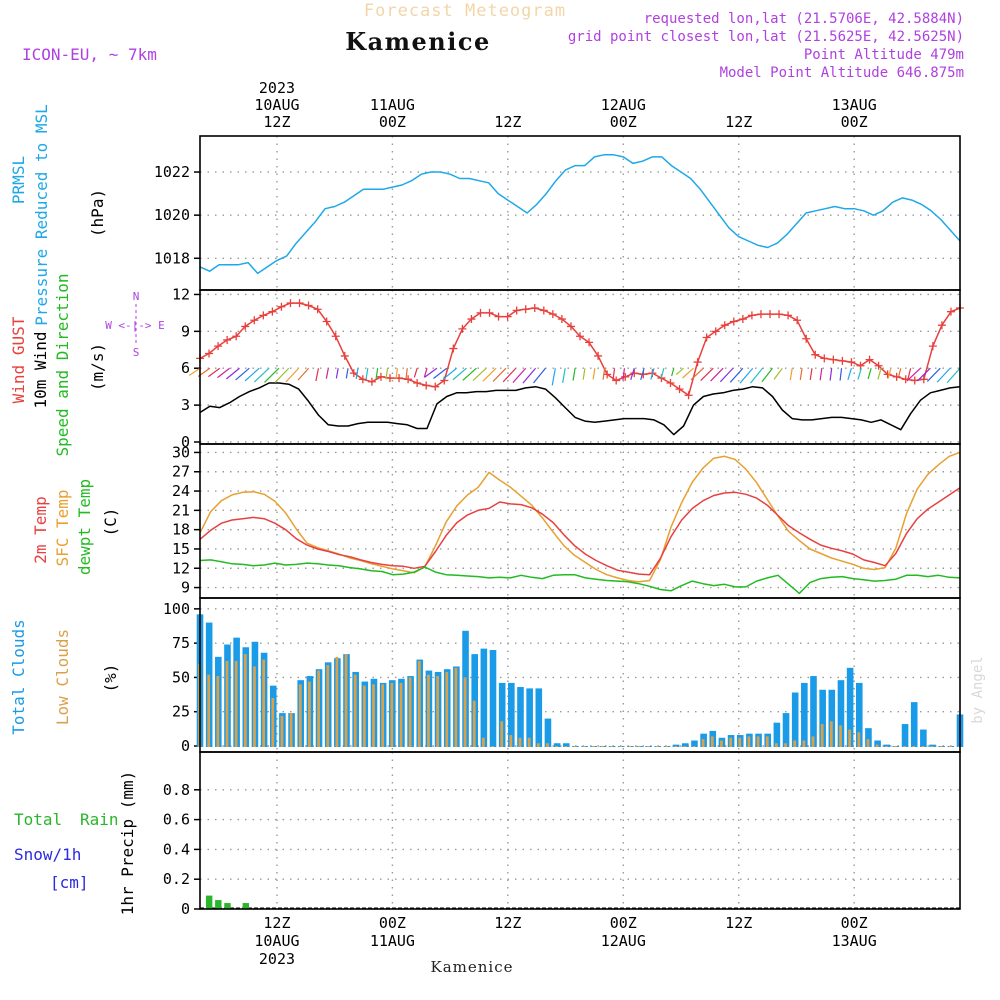 This screenshot has height=1000, width=1000. I want to click on model-altitude: Model Point Altitude 646.875m, so click(842, 73).